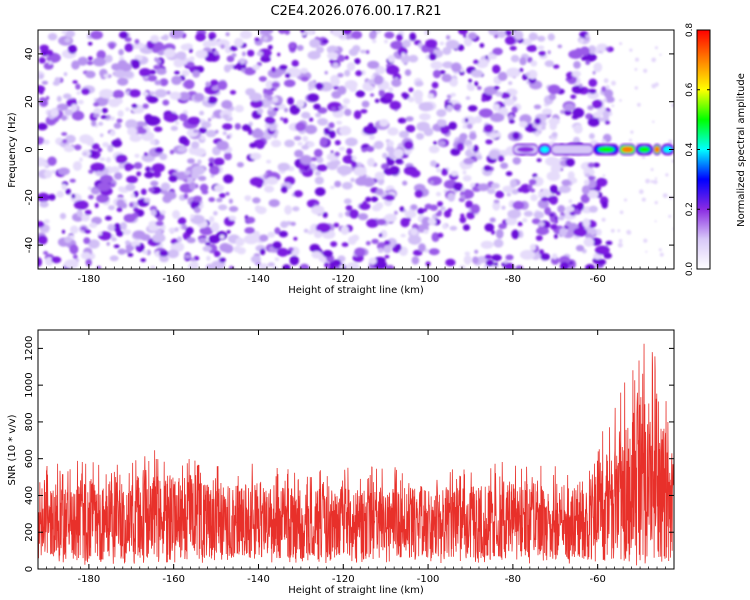 The width and height of the screenshot is (750, 600). I want to click on chart-title: C2E4.2026.076.00.17.R21, so click(355, 11).